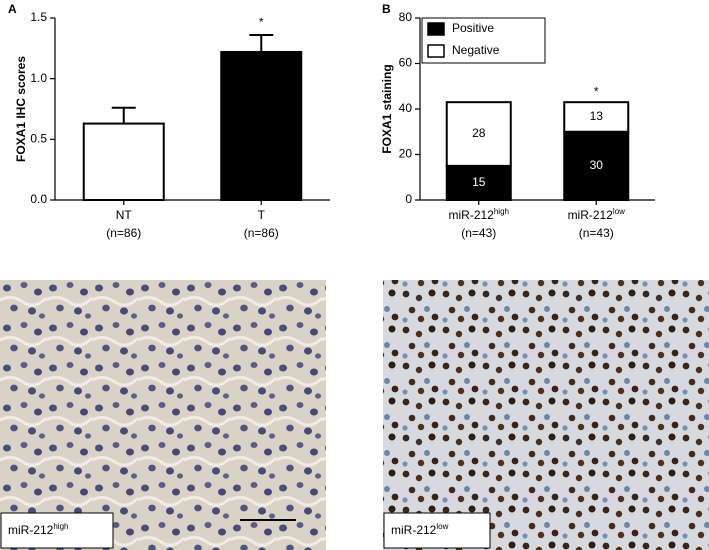 The width and height of the screenshot is (709, 550). I want to click on value-label: 13, so click(597, 116).